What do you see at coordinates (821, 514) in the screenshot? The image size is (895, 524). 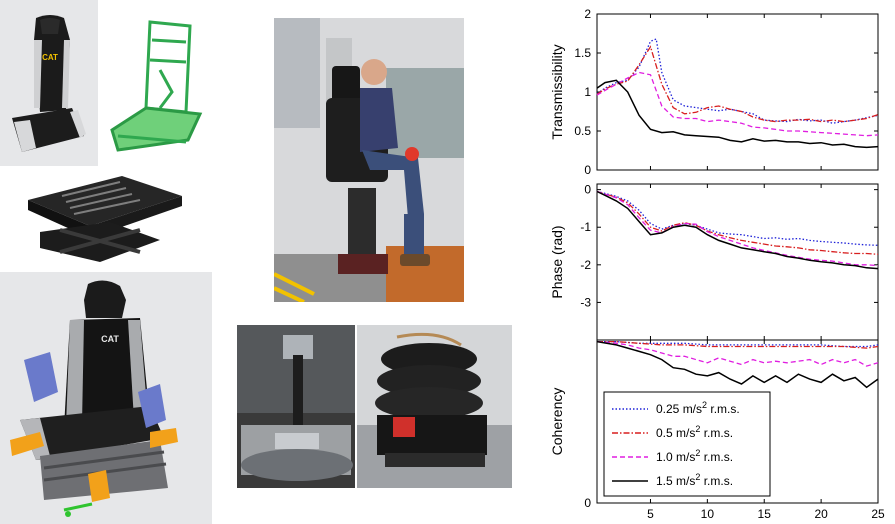 I see `xtick-label: 20` at bounding box center [821, 514].